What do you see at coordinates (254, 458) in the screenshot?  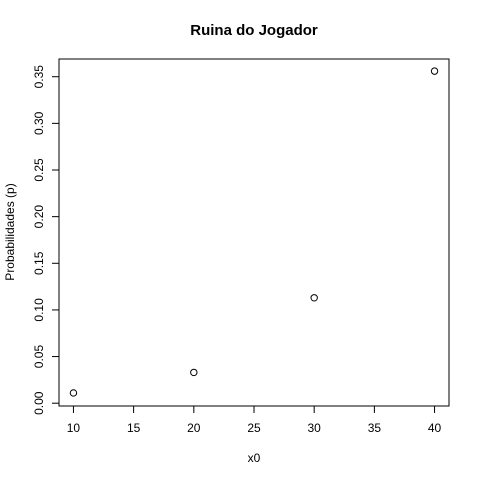 I see `x-axis-label: x0` at bounding box center [254, 458].